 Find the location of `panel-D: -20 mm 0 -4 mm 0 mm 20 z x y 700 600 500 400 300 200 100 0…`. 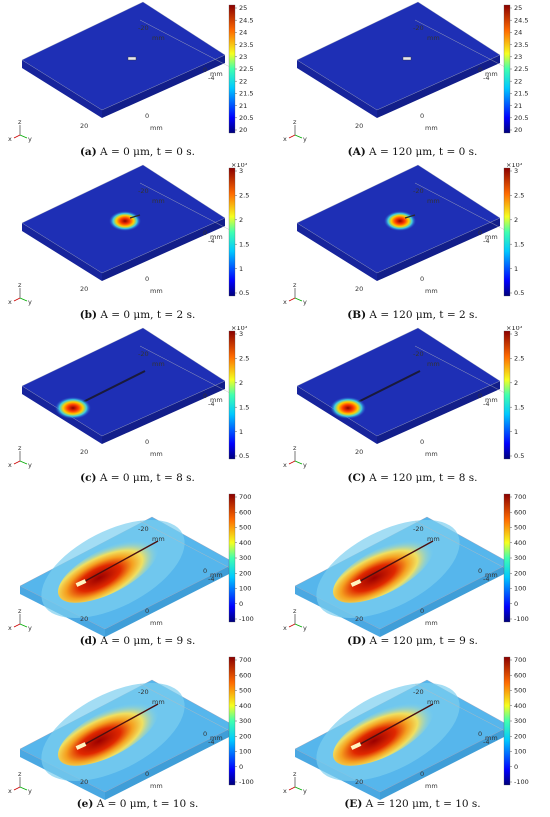

panel-D: -20 mm 0 -4 mm 0 mm 20 z x y 700 600 500 400 300 200 100 0… is located at coordinates (412, 570).